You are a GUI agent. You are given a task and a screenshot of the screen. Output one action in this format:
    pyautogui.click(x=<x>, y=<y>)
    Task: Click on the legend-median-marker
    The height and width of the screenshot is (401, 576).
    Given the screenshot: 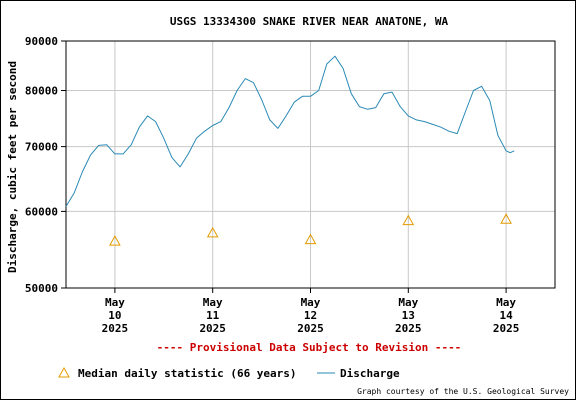 What is the action you would take?
    pyautogui.click(x=64, y=372)
    